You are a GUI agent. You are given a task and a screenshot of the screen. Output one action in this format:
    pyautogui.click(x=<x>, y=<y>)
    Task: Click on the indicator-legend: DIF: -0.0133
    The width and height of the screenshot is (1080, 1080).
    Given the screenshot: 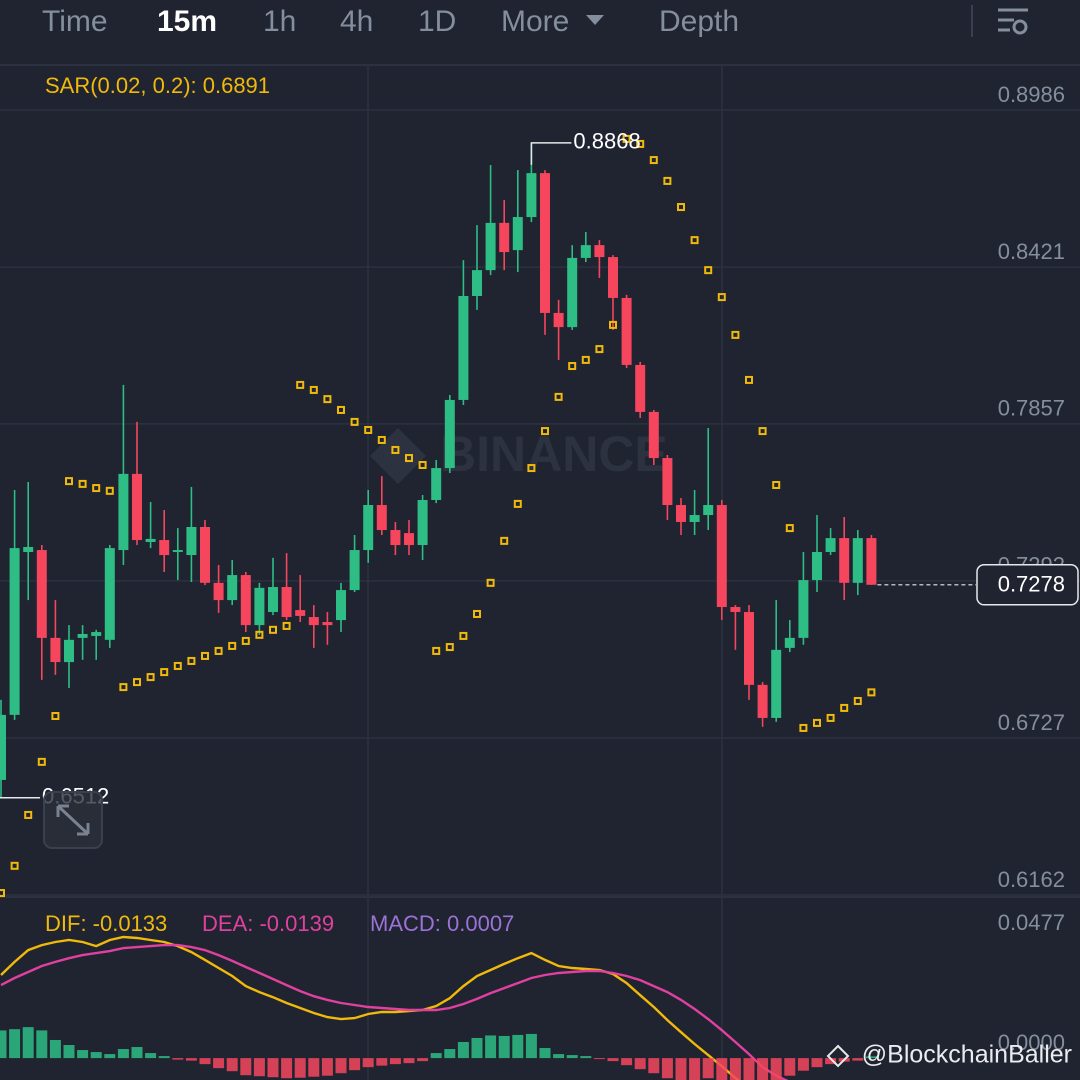 What is the action you would take?
    pyautogui.click(x=106, y=923)
    